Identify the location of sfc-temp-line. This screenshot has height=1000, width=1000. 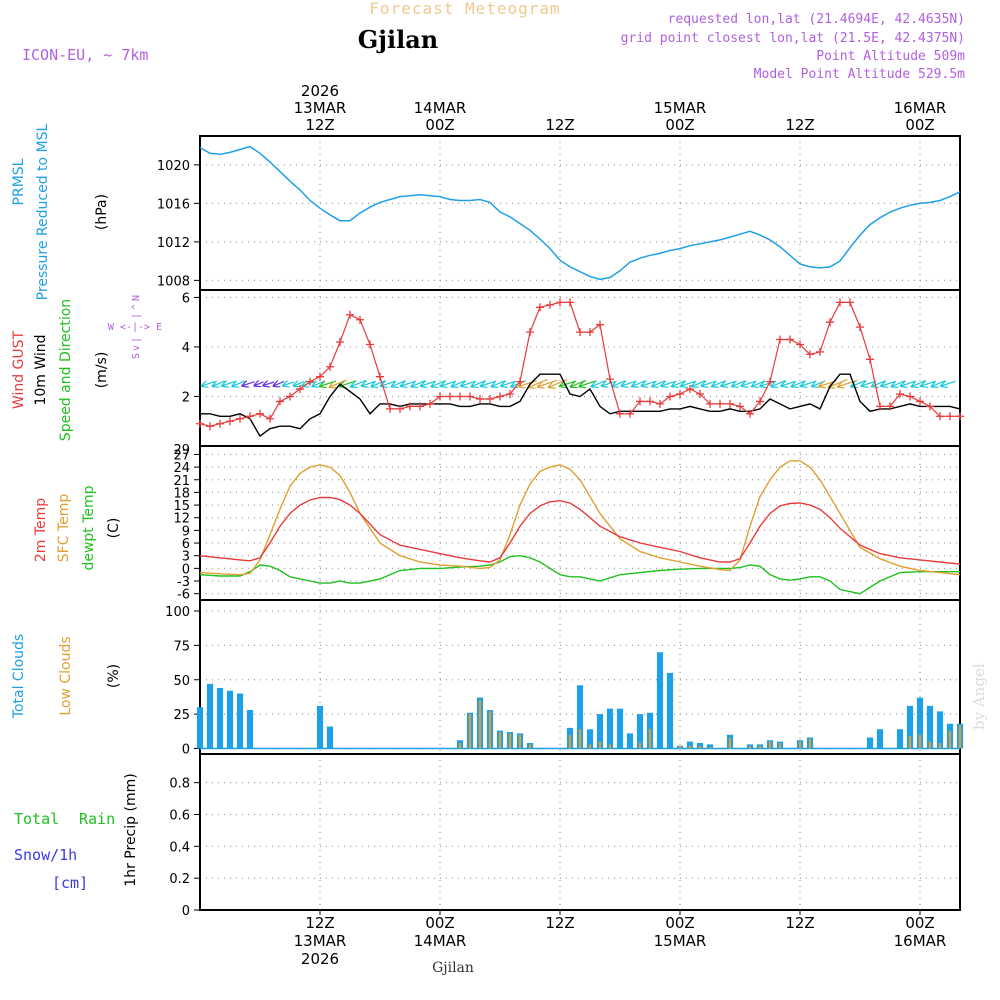
(580, 518).